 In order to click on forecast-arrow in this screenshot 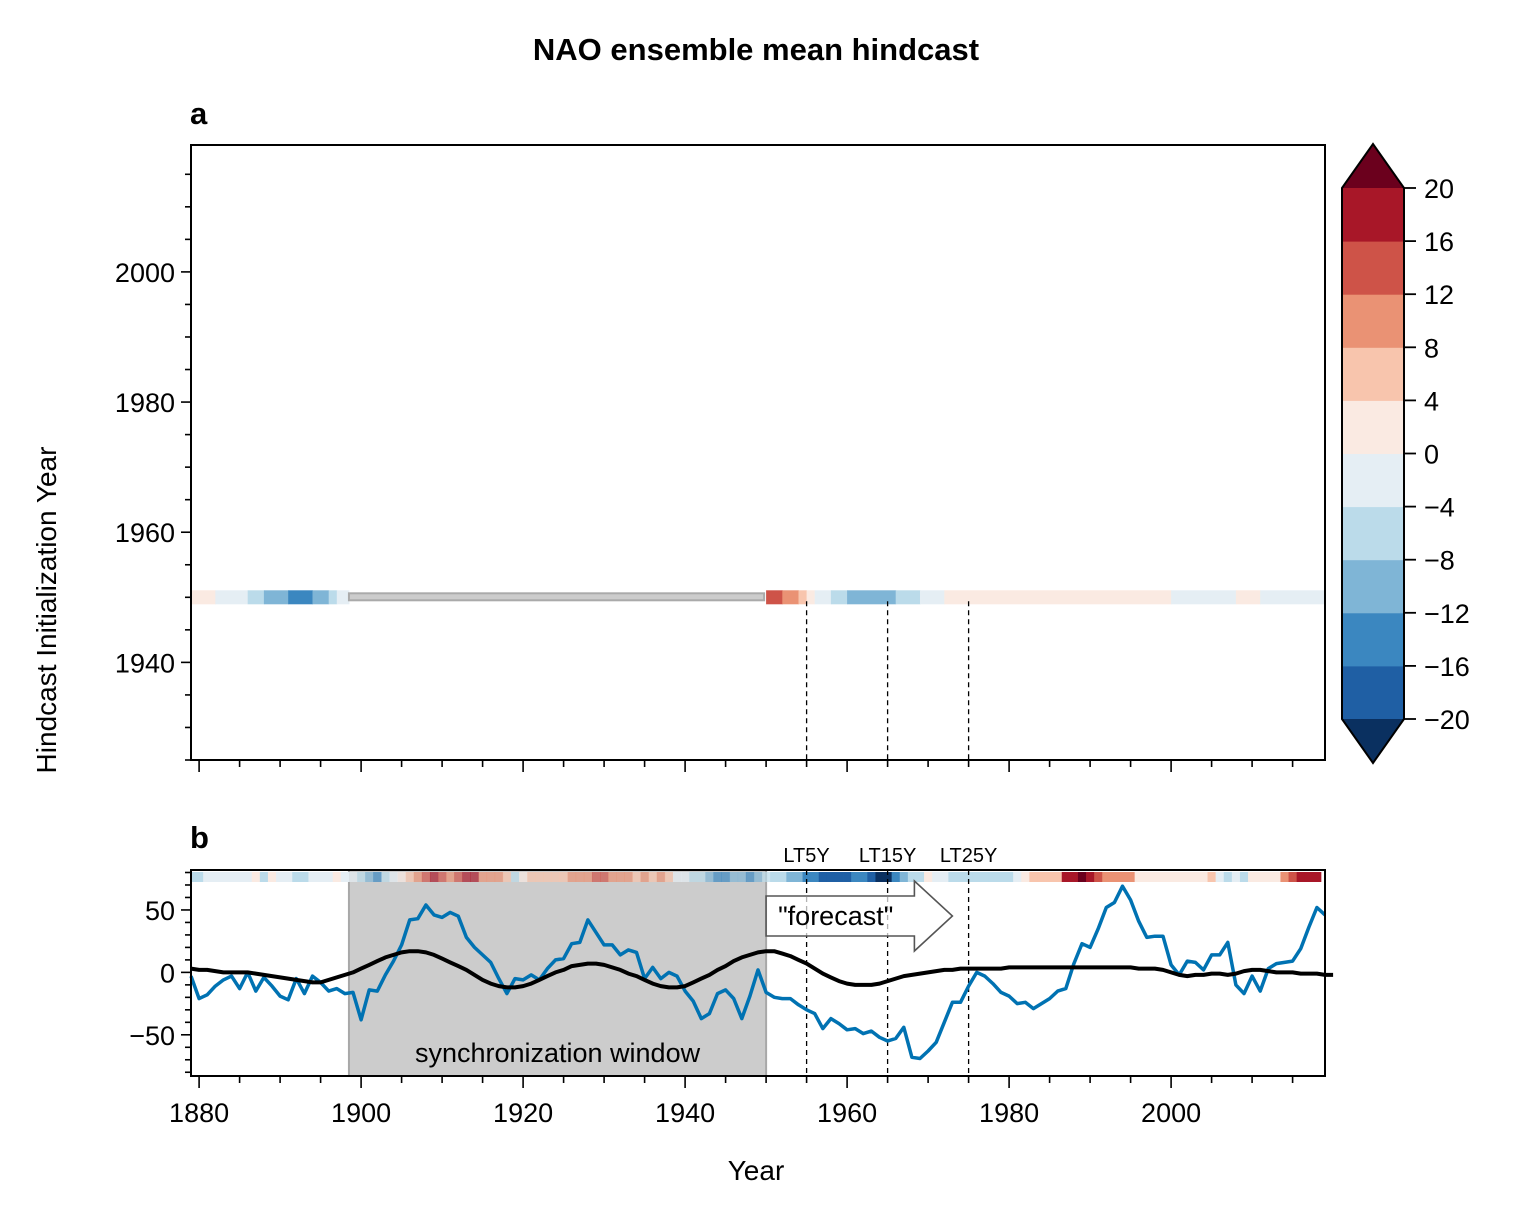, I will do `click(859, 916)`.